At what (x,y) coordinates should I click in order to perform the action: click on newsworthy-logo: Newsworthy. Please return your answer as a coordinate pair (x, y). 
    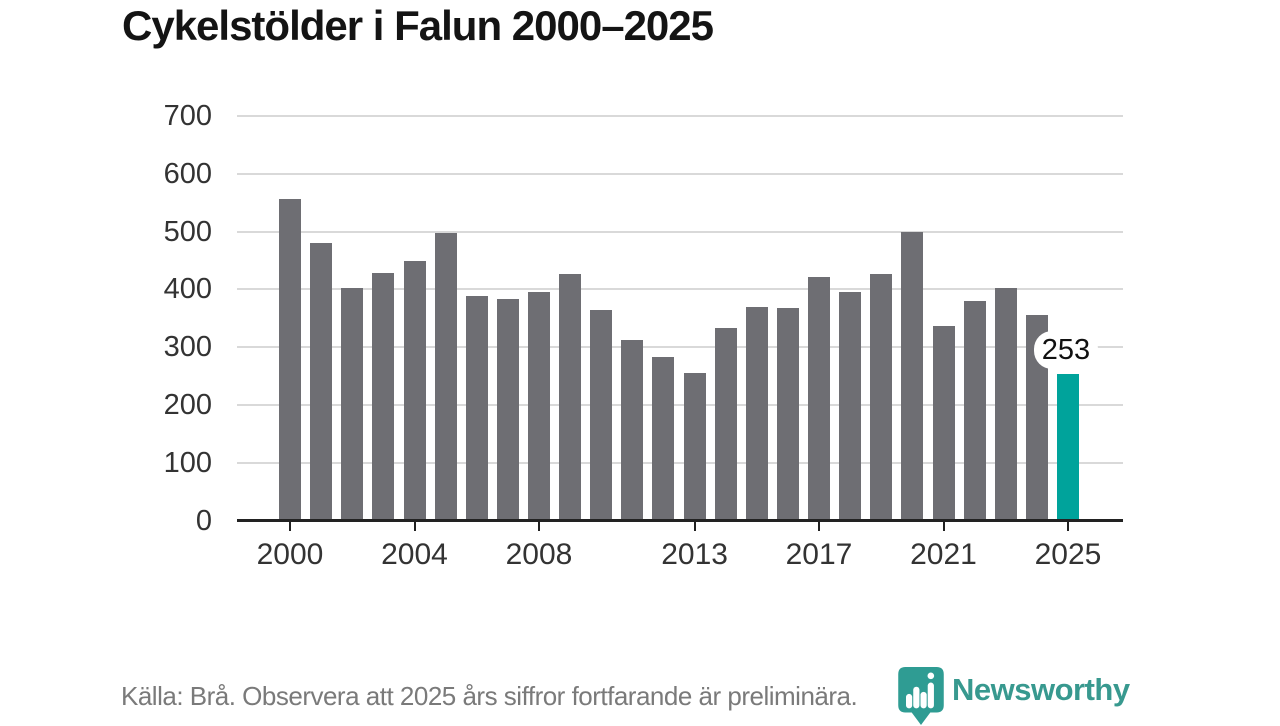
    Looking at the image, I should click on (1013, 696).